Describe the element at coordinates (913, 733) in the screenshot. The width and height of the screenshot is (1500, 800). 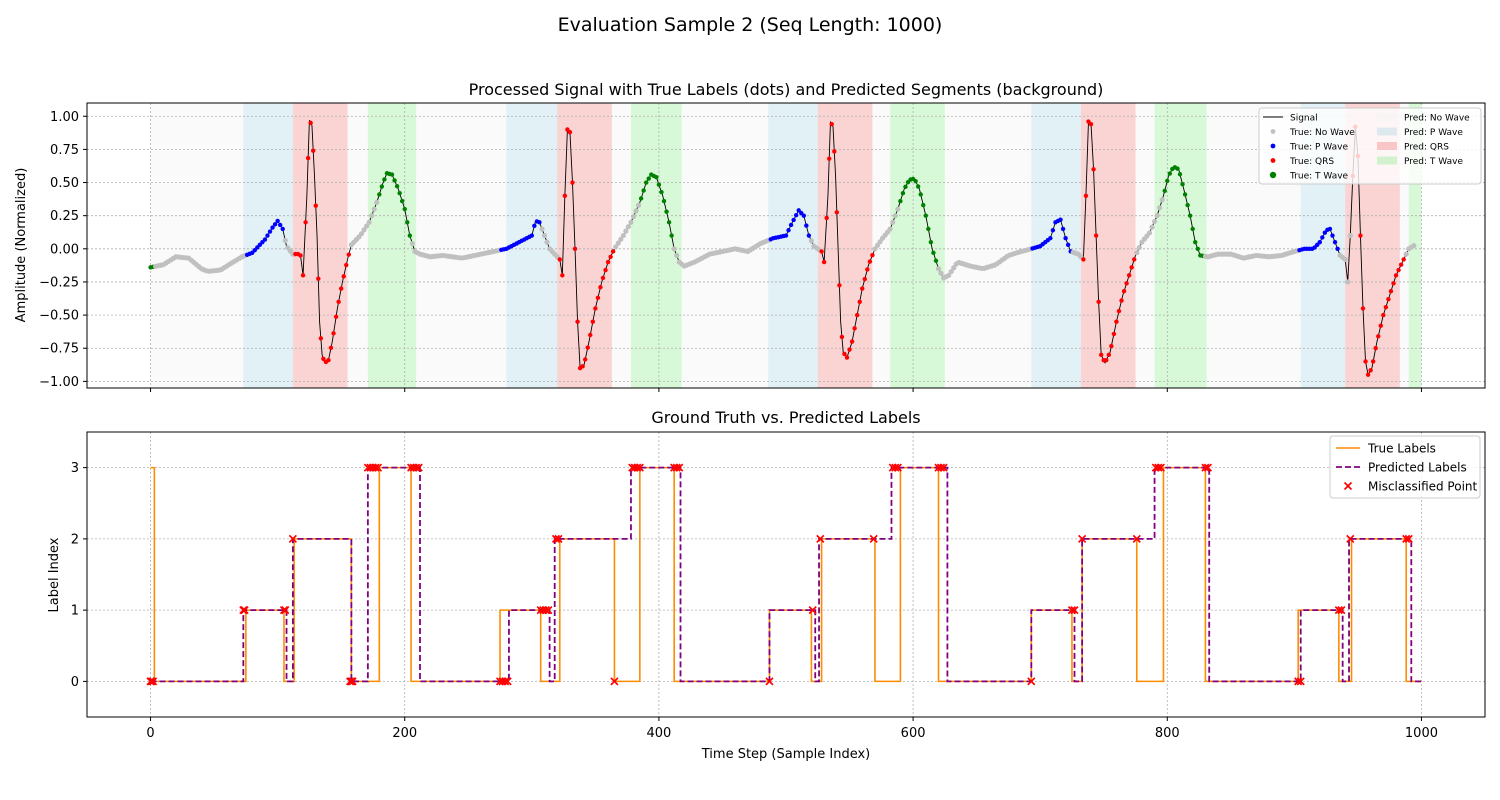
I see `x-tick-label: 600` at that location.